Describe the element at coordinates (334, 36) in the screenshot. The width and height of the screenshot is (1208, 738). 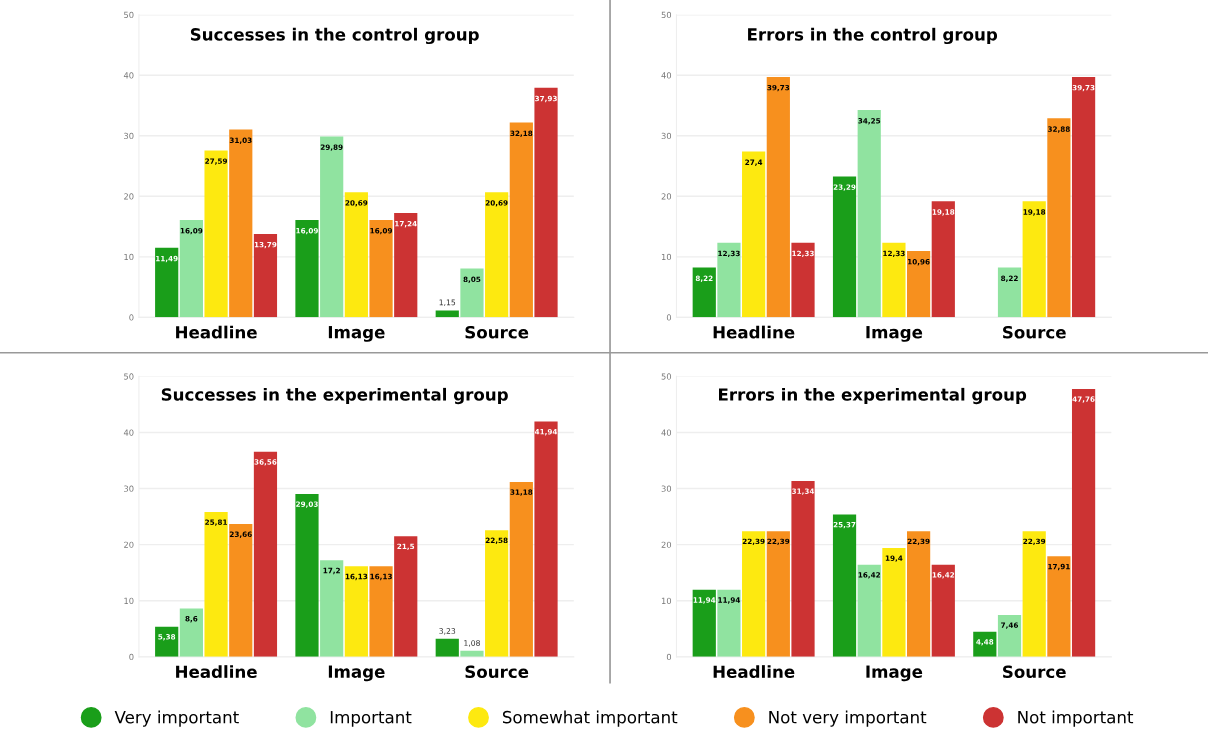
I see `text: Successes in the control group` at that location.